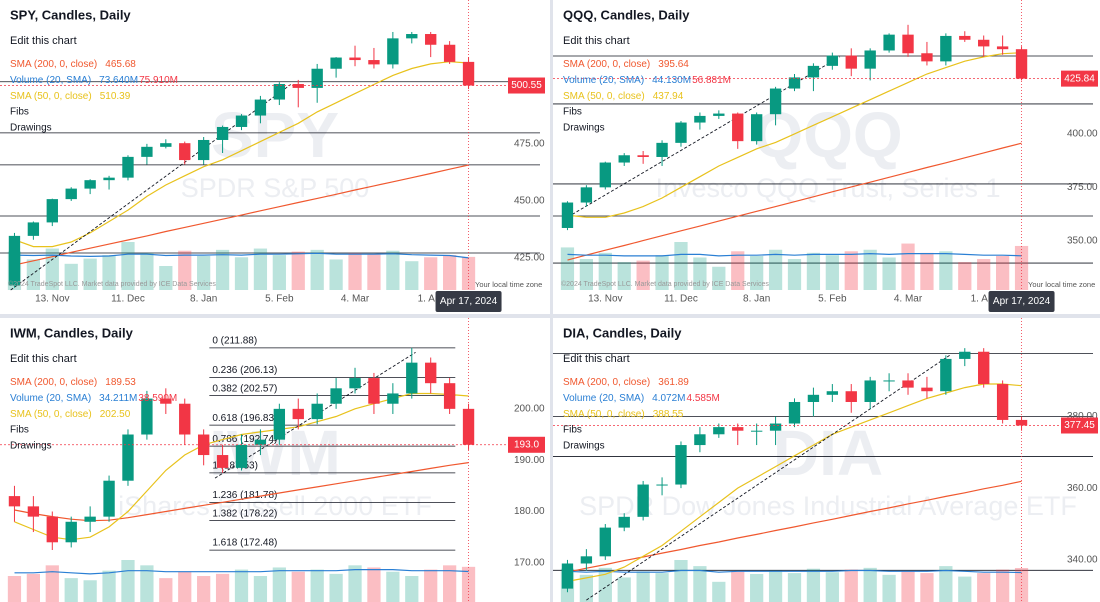  Describe the element at coordinates (244, 439) in the screenshot. I see `fib-label: 0.786 (192.74)` at that location.